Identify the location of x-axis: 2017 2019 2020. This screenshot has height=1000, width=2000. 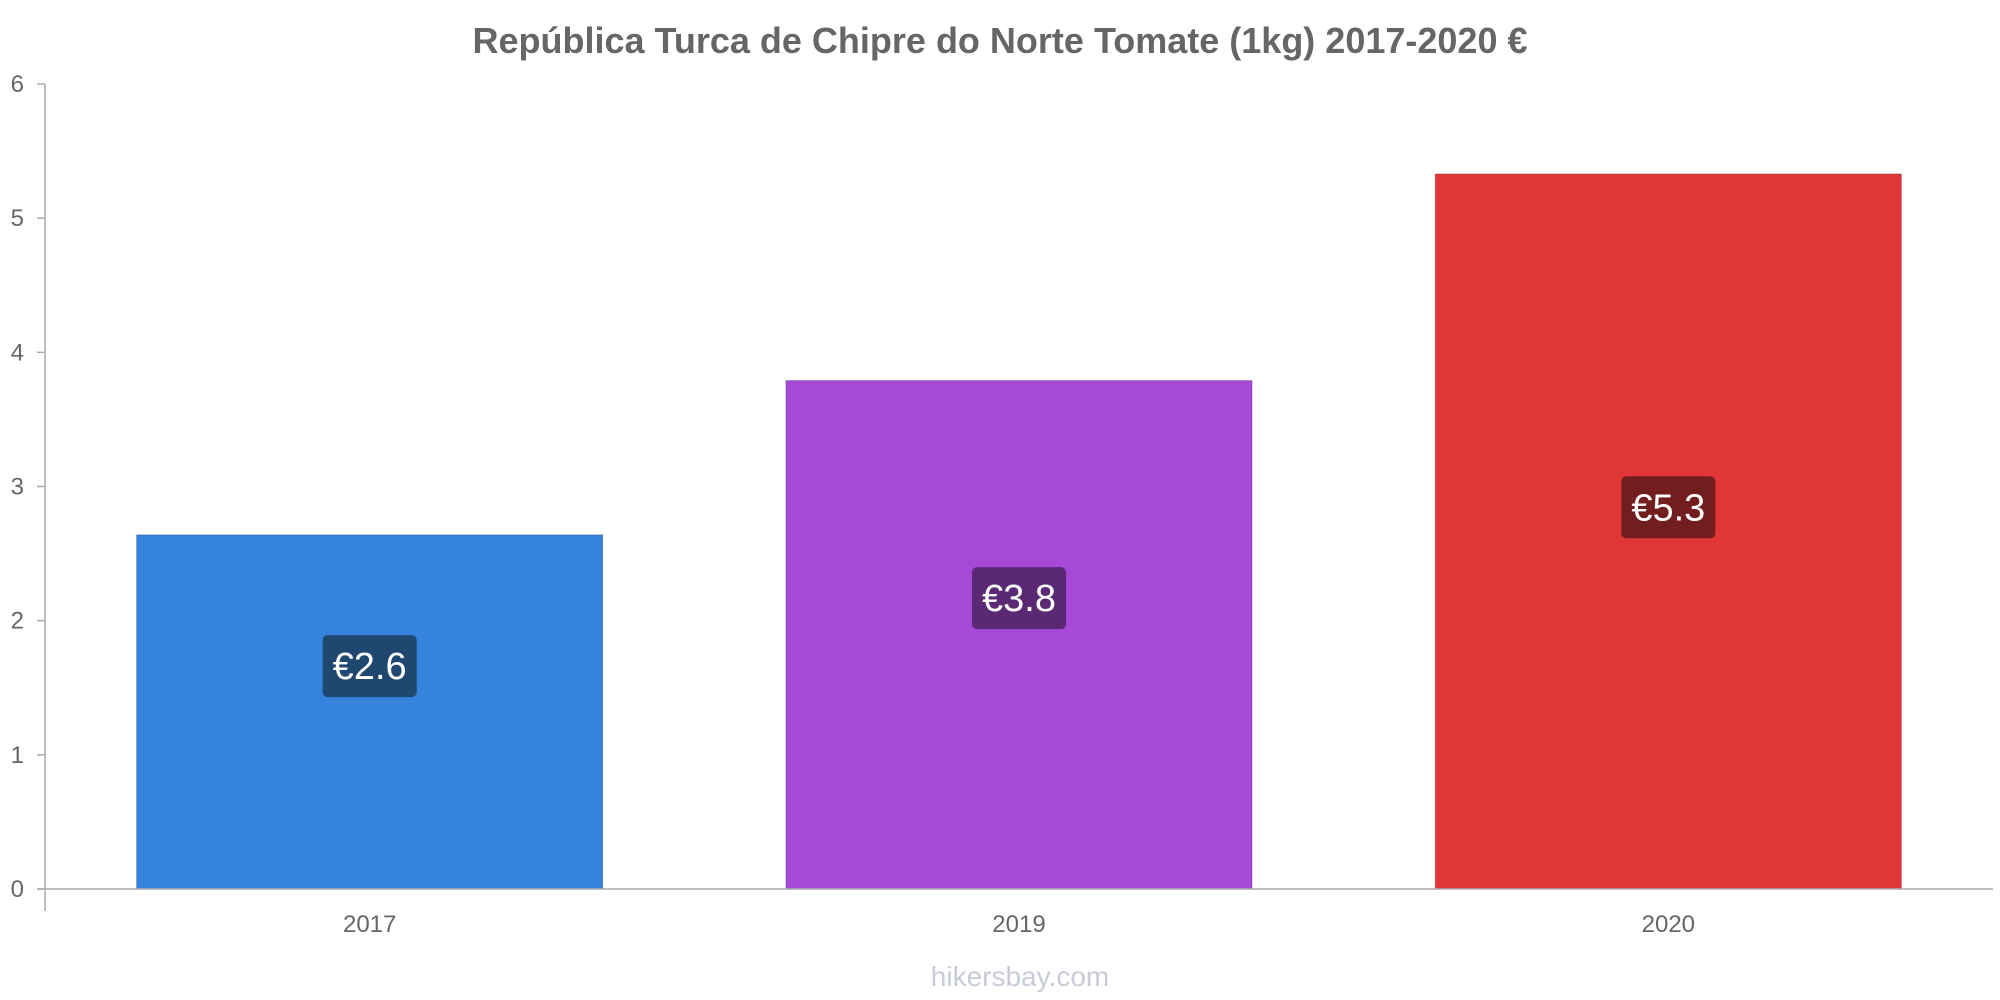
(1015, 913).